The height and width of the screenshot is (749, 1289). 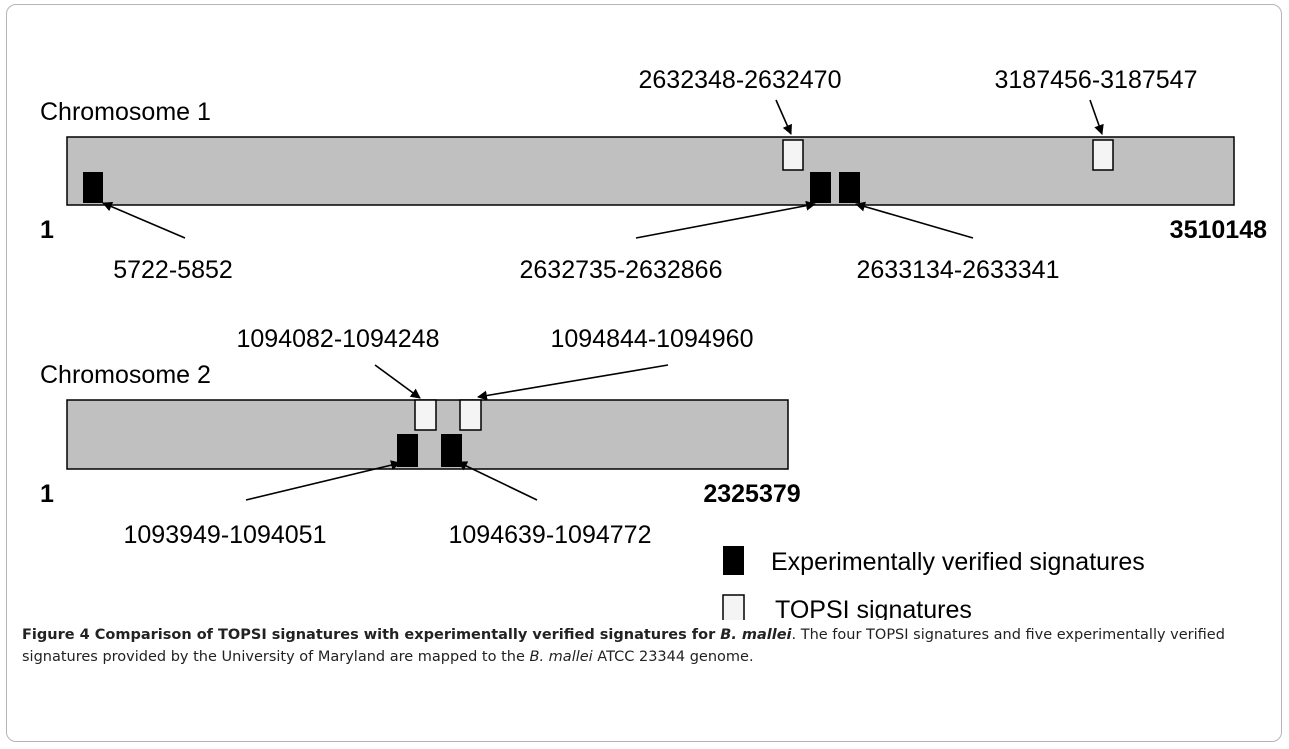 What do you see at coordinates (1096, 80) in the screenshot?
I see `chr1-topsi-label-2: 3187456-3187547` at bounding box center [1096, 80].